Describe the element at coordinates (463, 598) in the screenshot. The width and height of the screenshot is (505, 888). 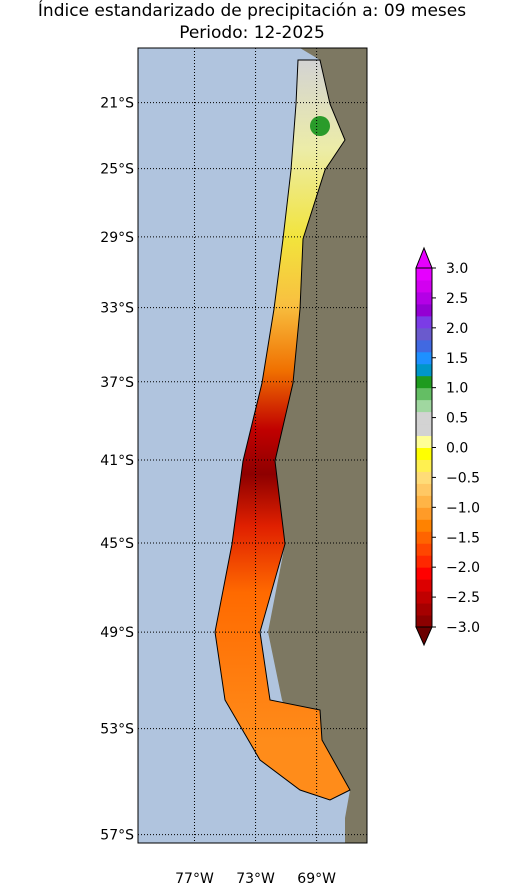
I see `colorbar-label: −2.5` at that location.